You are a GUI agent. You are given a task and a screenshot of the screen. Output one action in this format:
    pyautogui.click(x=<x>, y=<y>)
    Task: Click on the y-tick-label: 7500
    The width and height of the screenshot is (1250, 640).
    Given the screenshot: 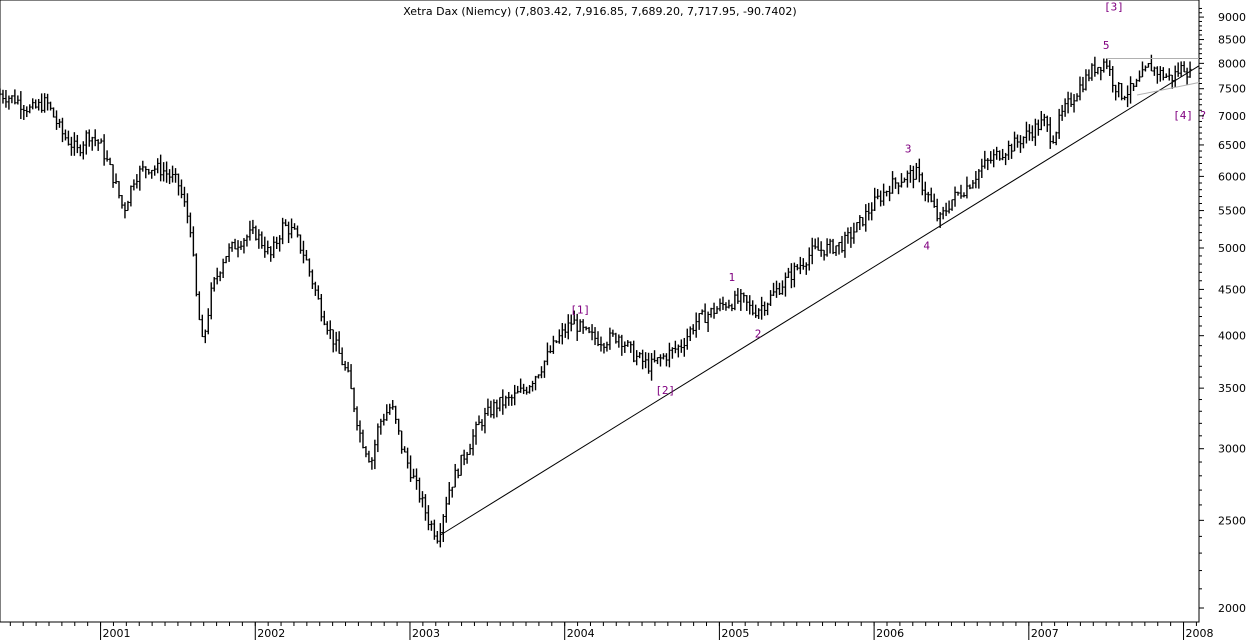 What is the action you would take?
    pyautogui.click(x=1232, y=89)
    